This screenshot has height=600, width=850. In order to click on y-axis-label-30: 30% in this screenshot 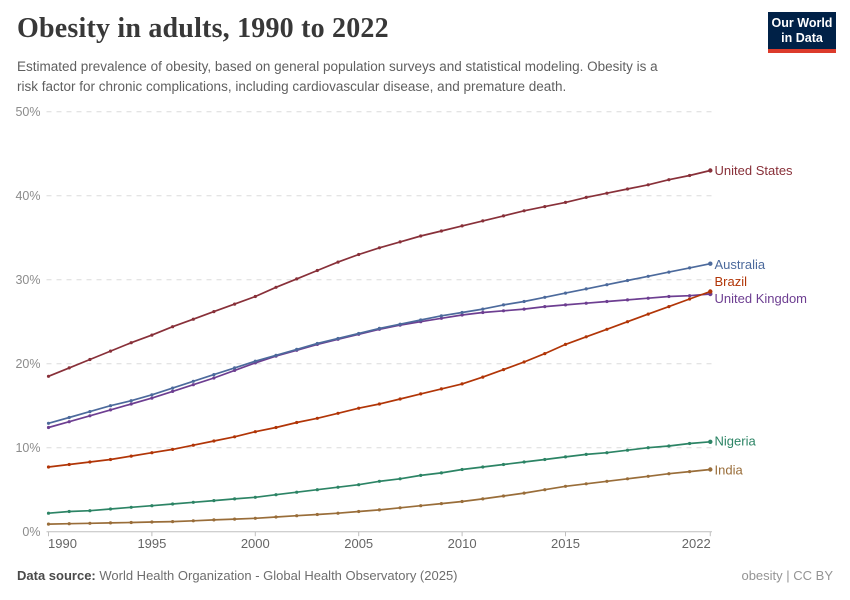, I will do `click(27, 280)`.